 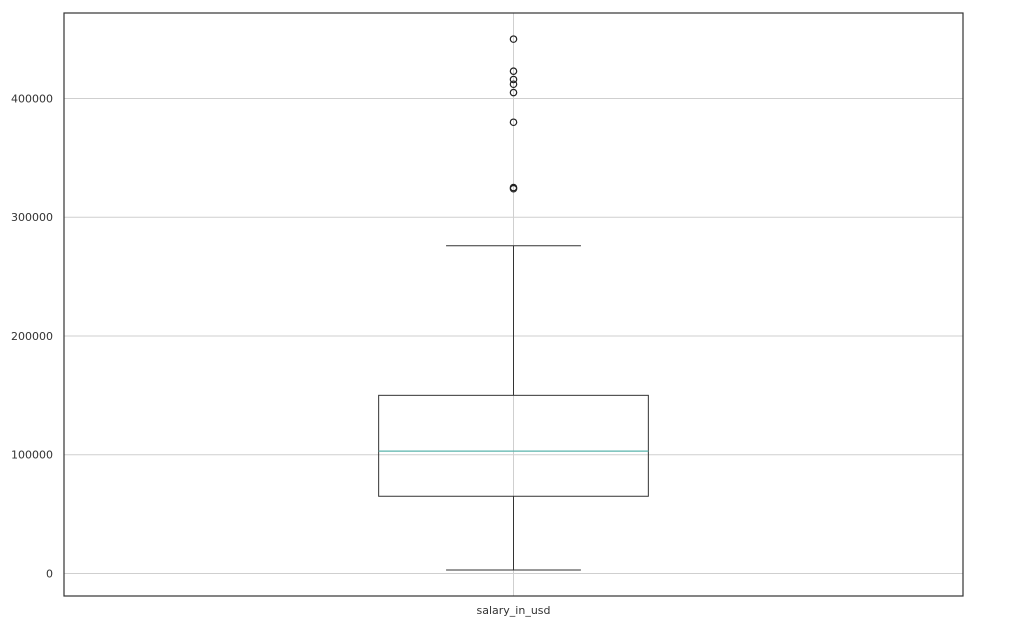 I want to click on y-tick-label: 100000, so click(x=32, y=455).